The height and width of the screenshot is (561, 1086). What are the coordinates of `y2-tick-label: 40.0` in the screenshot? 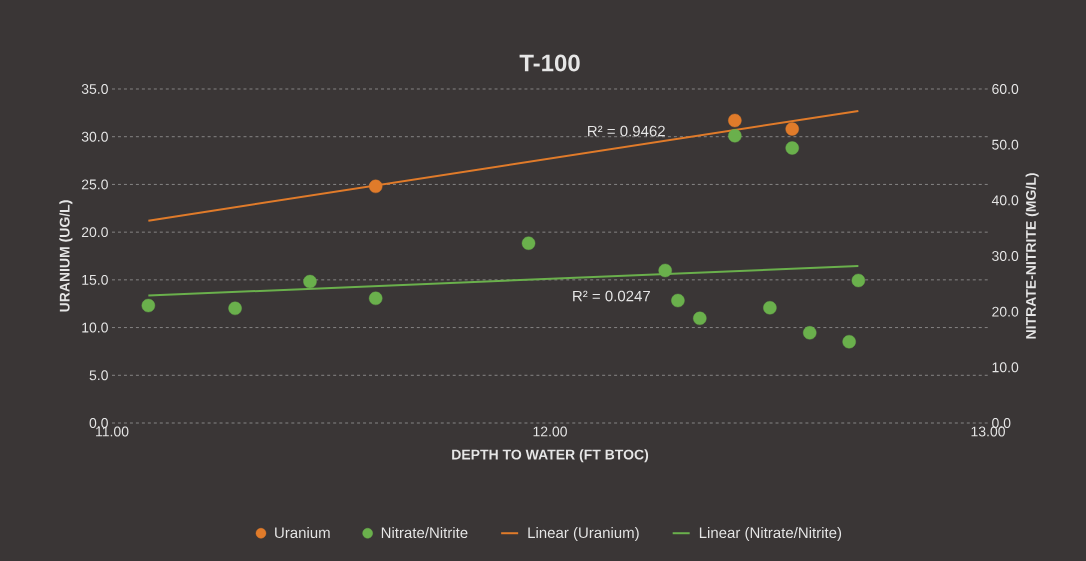 It's located at (1005, 200).